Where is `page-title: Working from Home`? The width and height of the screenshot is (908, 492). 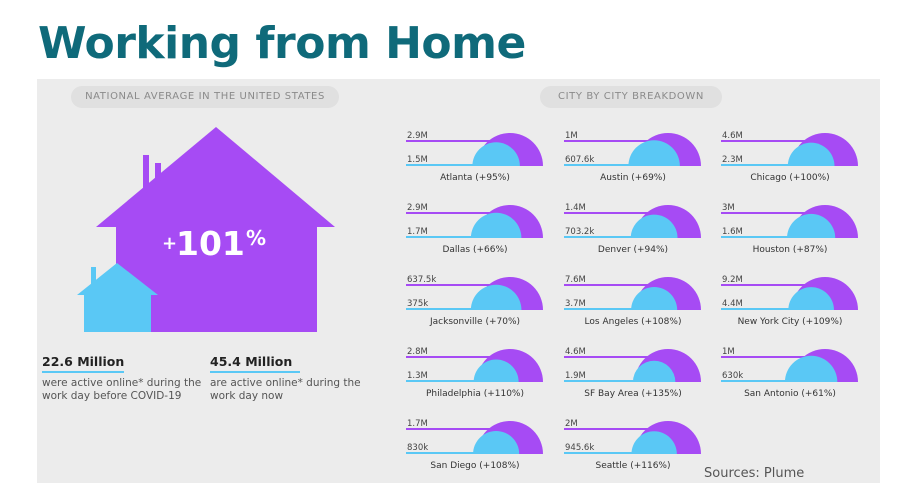 page-title: Working from Home is located at coordinates (282, 43).